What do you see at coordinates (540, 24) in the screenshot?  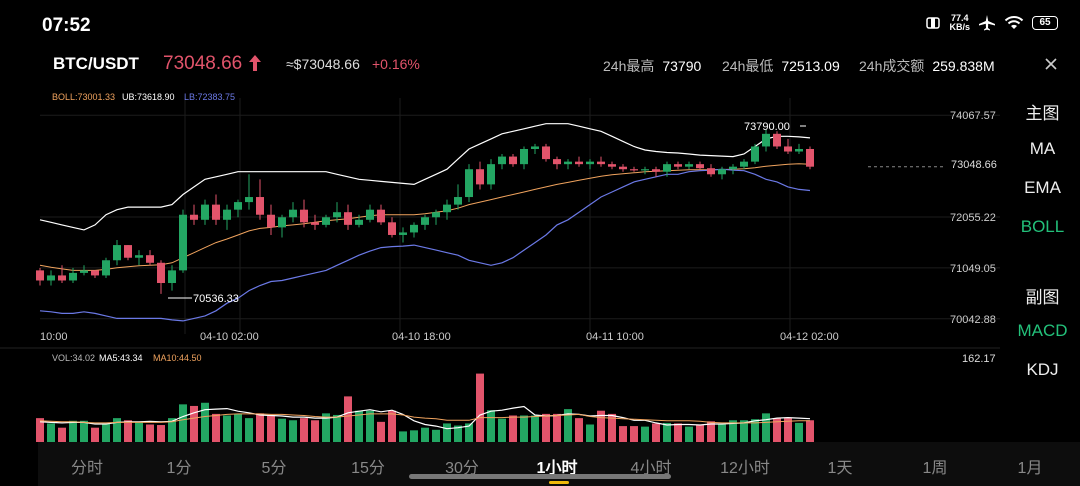 I see `status-bar: 07:52 77.4 KB/s 65` at bounding box center [540, 24].